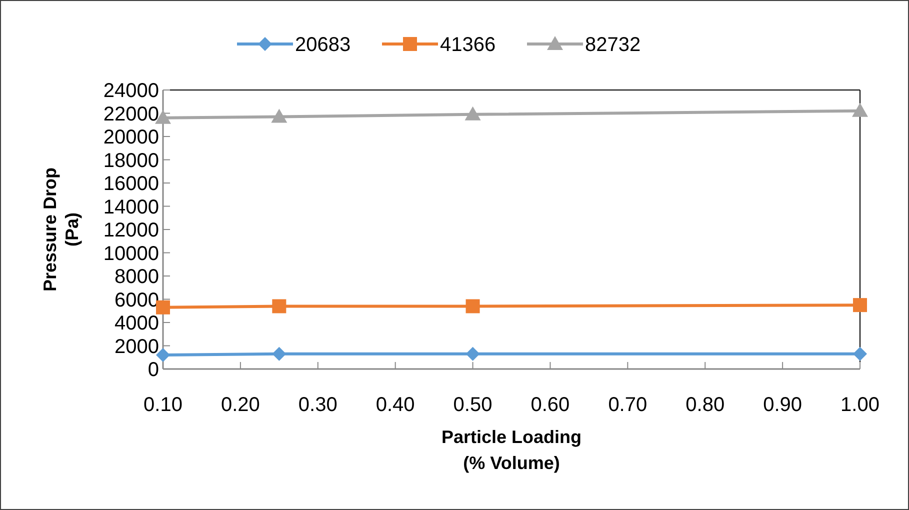  I want to click on y-tick-label: 18000, so click(131, 161).